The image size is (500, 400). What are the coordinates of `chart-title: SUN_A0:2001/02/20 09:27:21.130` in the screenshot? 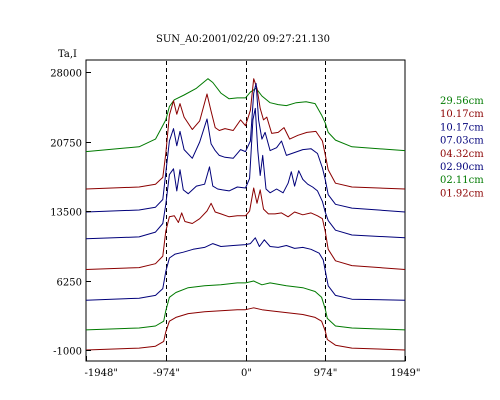 It's located at (243, 39).